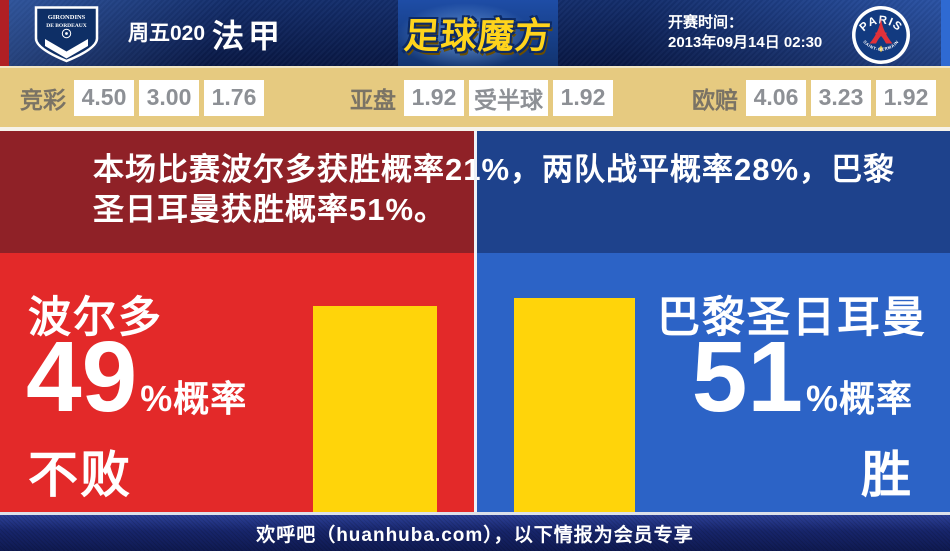  Describe the element at coordinates (167, 33) in the screenshot. I see `match-code: 周五020` at that location.